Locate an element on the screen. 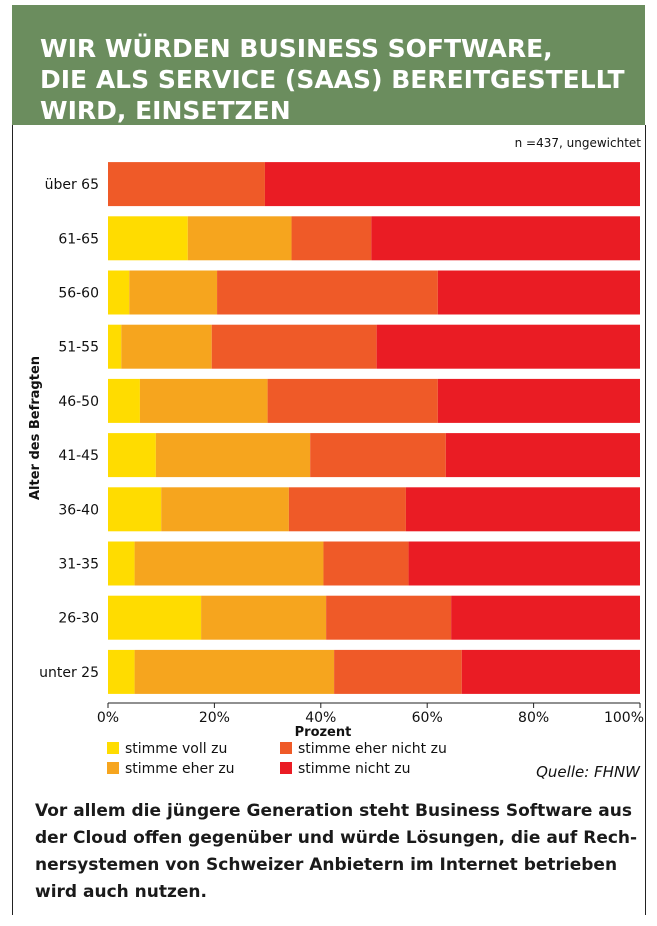  y-tick-label-1: über 65 is located at coordinates (72, 185).